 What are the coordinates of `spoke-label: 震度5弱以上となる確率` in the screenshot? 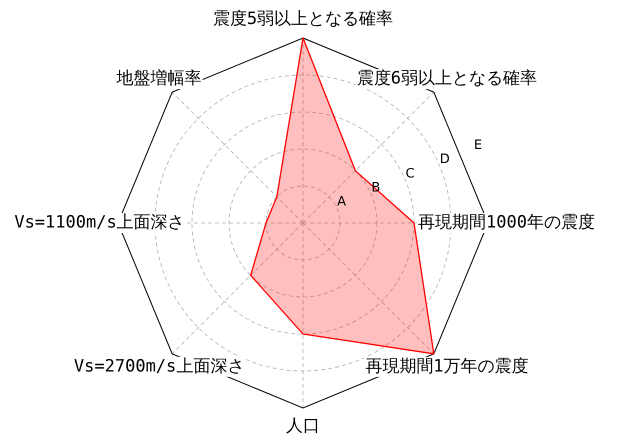 It's located at (303, 18).